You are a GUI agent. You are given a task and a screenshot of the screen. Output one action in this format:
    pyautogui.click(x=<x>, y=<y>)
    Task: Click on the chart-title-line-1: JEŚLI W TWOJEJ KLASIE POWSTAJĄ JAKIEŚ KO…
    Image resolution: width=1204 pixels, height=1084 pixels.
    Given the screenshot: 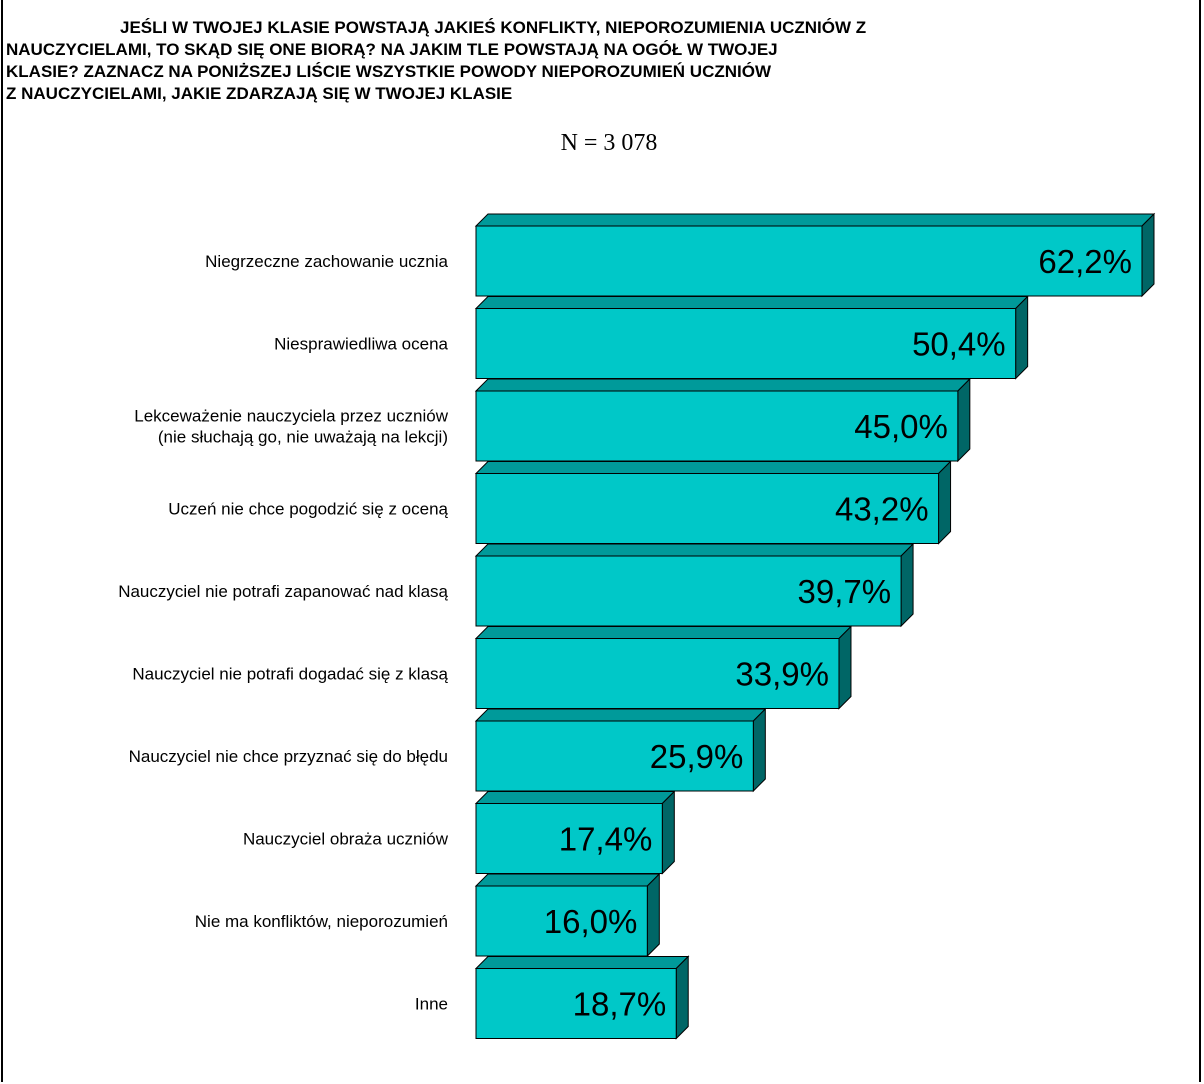 What is the action you would take?
    pyautogui.click(x=493, y=27)
    